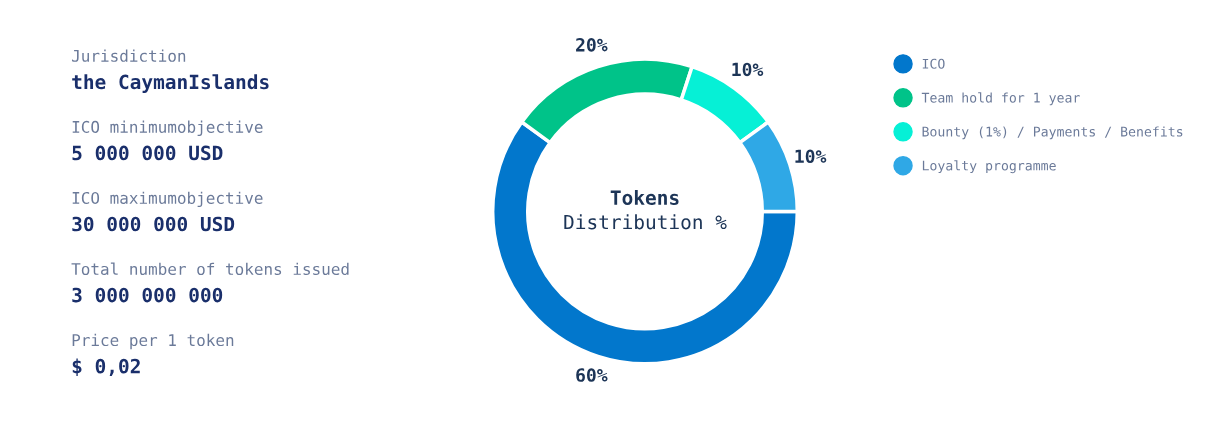 This screenshot has height=423, width=1206. Describe the element at coordinates (592, 44) in the screenshot. I see `data-label: 20%` at that location.